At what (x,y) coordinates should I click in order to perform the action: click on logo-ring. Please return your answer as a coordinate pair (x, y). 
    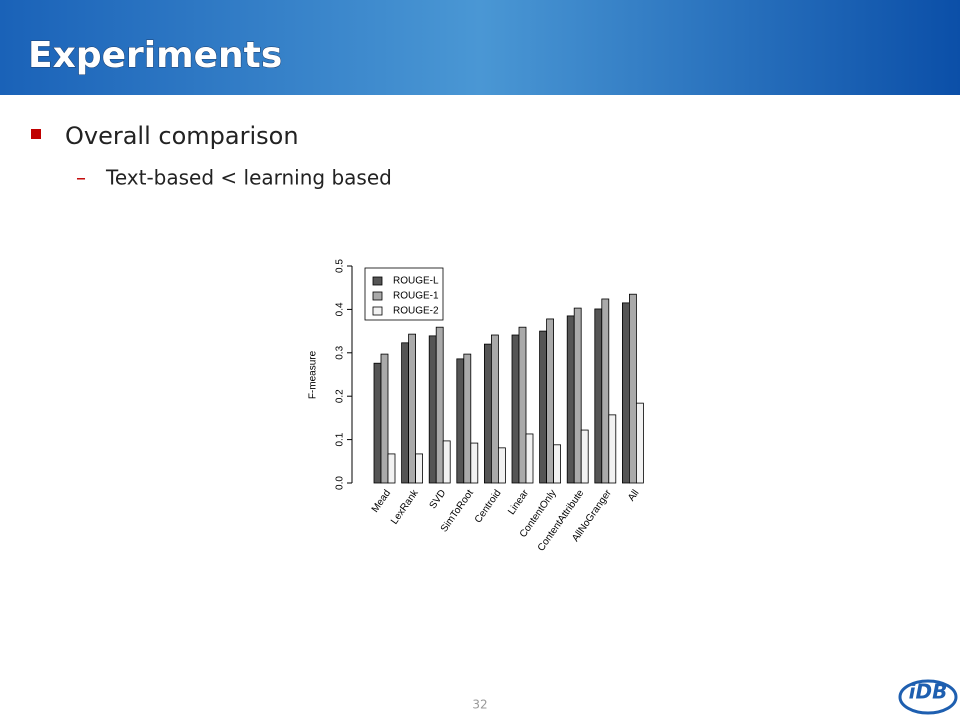
    Looking at the image, I should click on (928, 697).